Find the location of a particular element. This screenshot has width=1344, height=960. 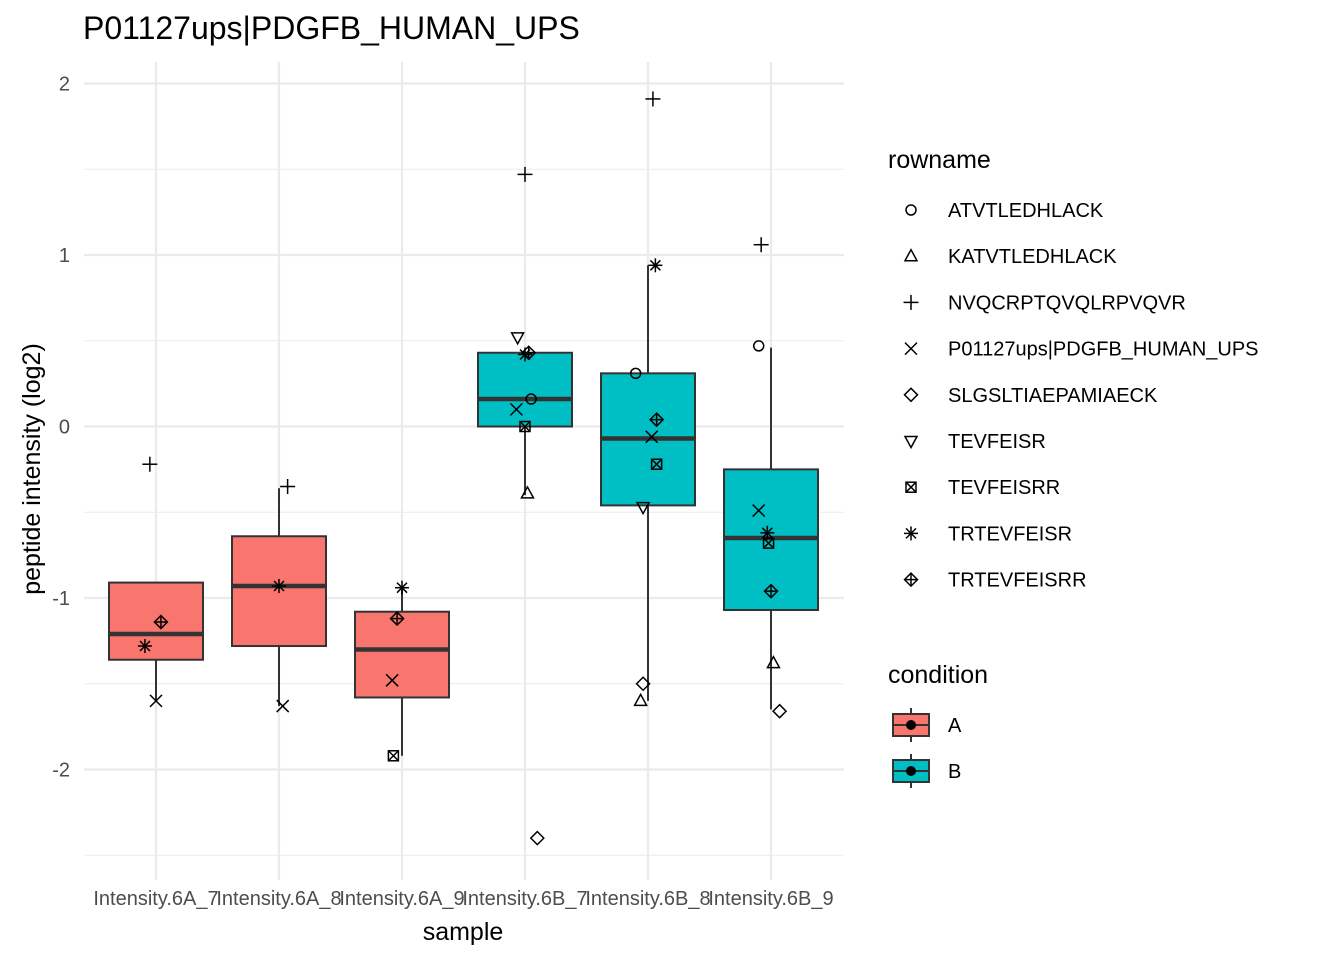

box-Intensity.6B_7 is located at coordinates (525, 423).